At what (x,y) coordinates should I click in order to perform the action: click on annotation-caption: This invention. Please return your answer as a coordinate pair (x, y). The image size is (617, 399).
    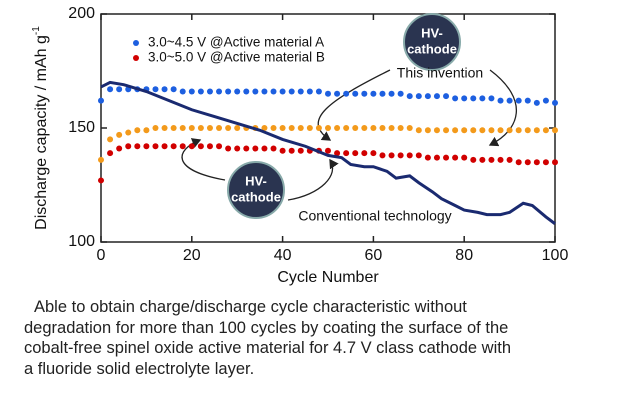
    Looking at the image, I should click on (440, 73).